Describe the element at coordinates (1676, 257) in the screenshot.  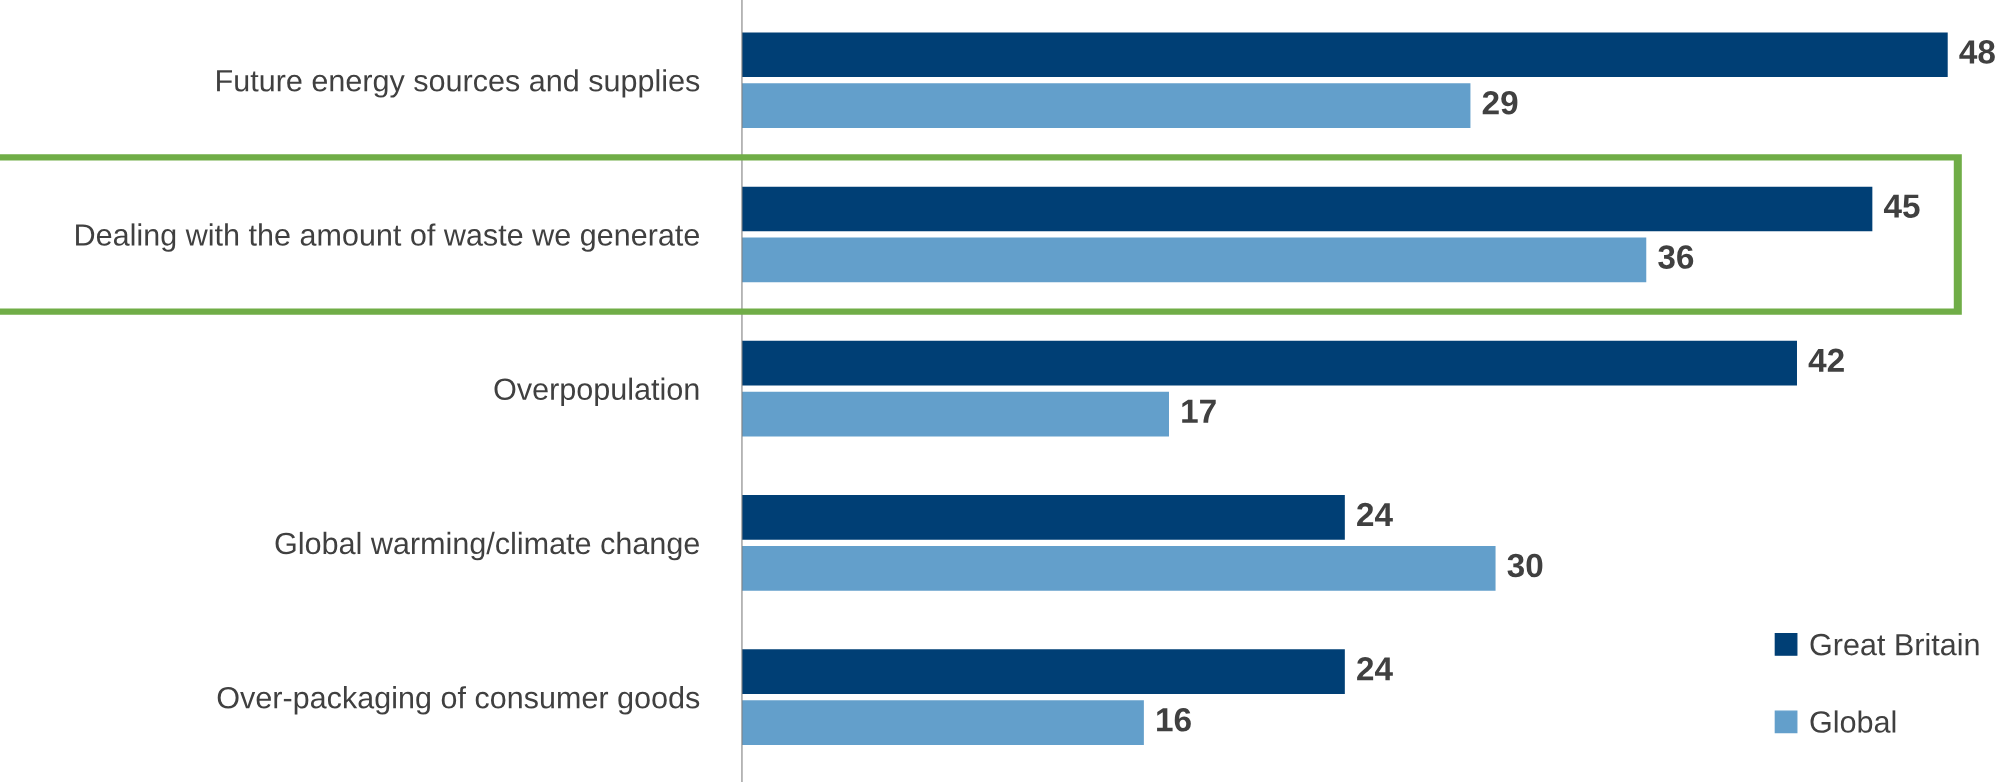
I see `data-label: 36` at that location.